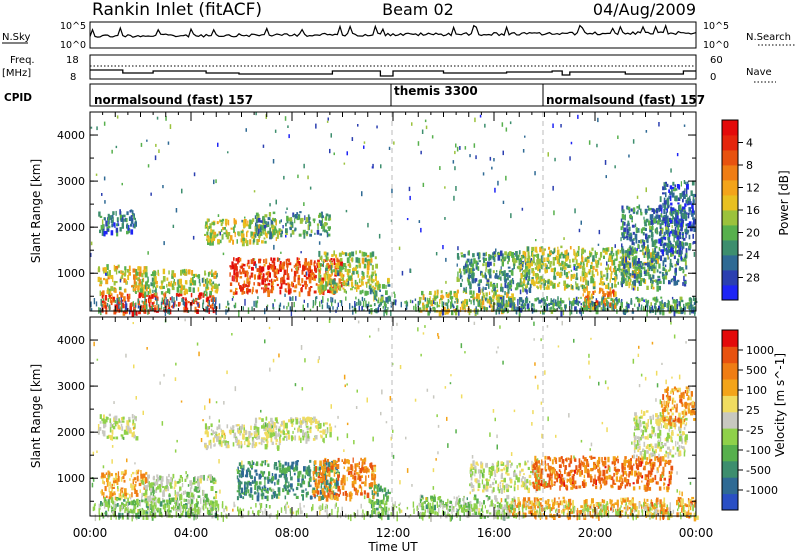  I want to click on cpid-label: CPID, so click(18, 98).